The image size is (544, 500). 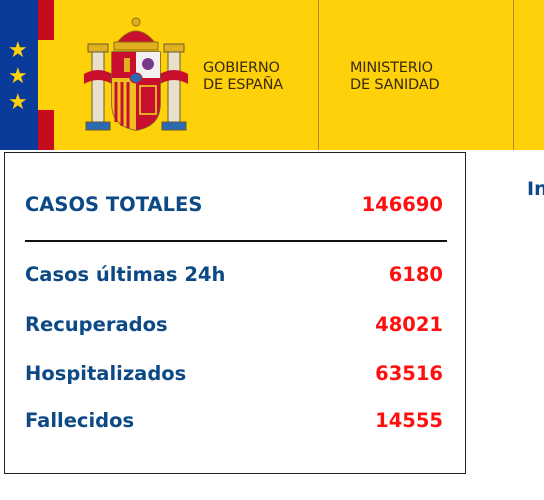 I want to click on stat-label: Recuperados, so click(x=96, y=324).